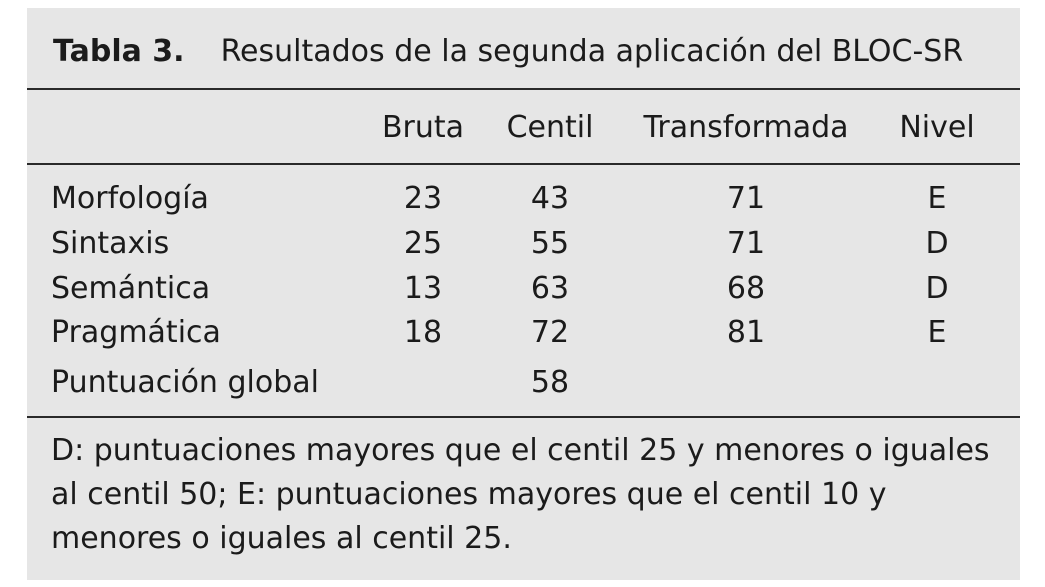  Describe the element at coordinates (423, 127) in the screenshot. I see `header-bruta: Bruta` at that location.